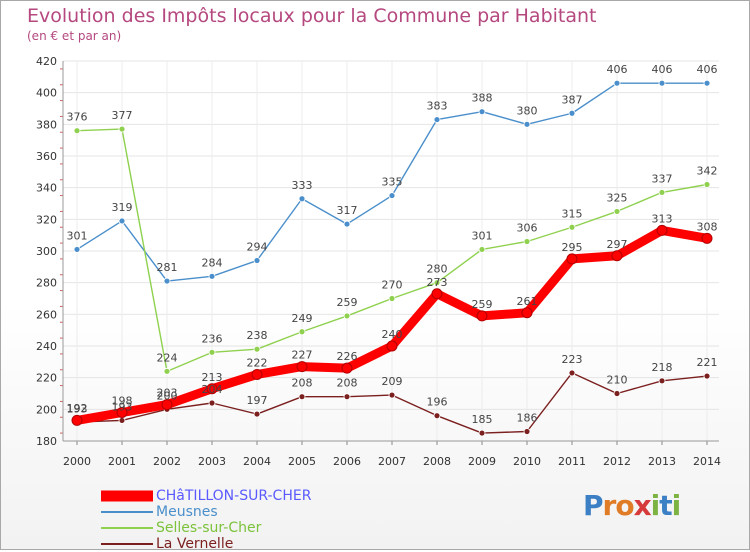 This screenshot has height=552, width=750. I want to click on data-label: 377, so click(122, 115).